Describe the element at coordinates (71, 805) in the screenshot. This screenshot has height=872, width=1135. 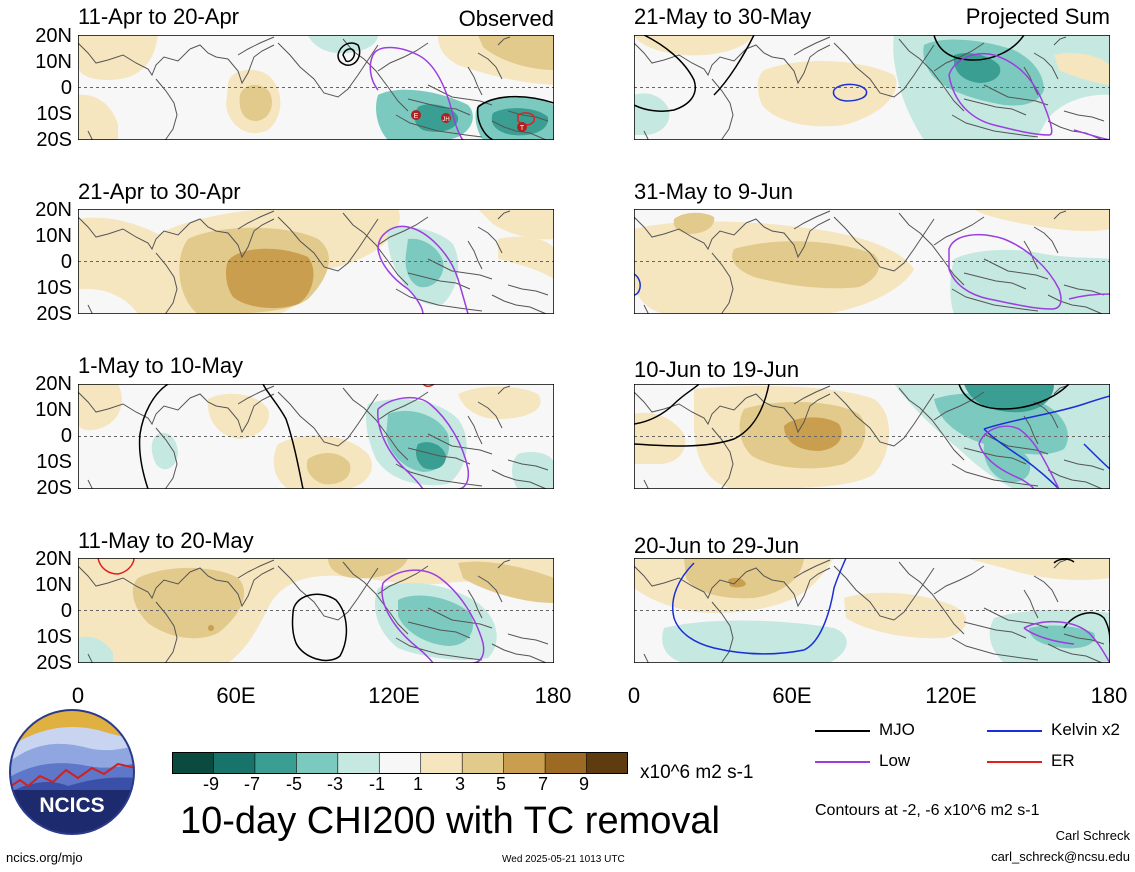
I see `logo-text: NCICS` at that location.